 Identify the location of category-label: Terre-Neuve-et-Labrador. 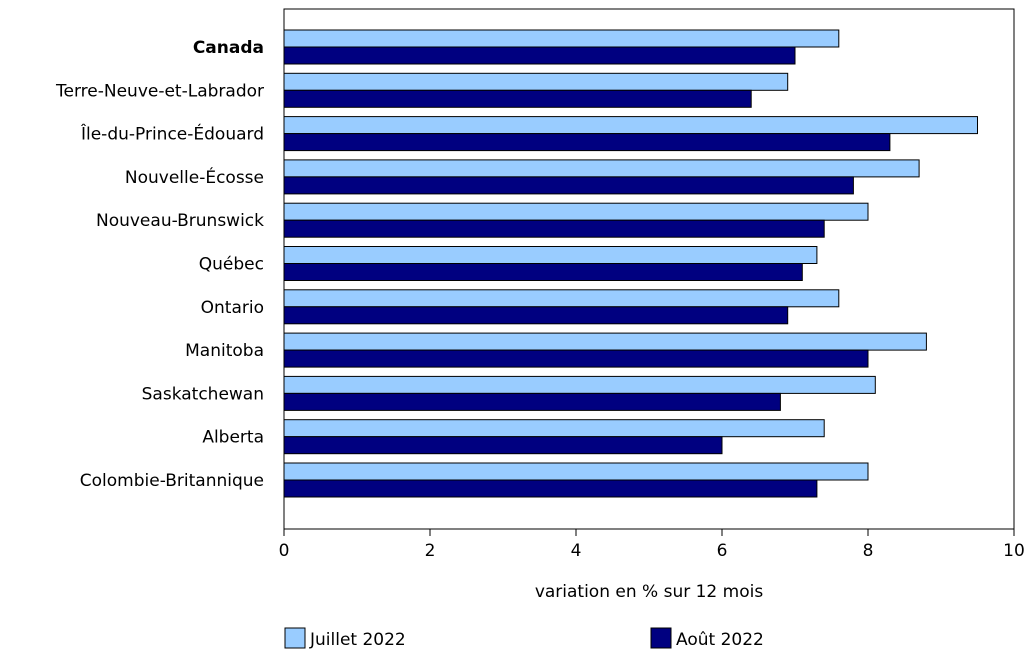
(159, 91).